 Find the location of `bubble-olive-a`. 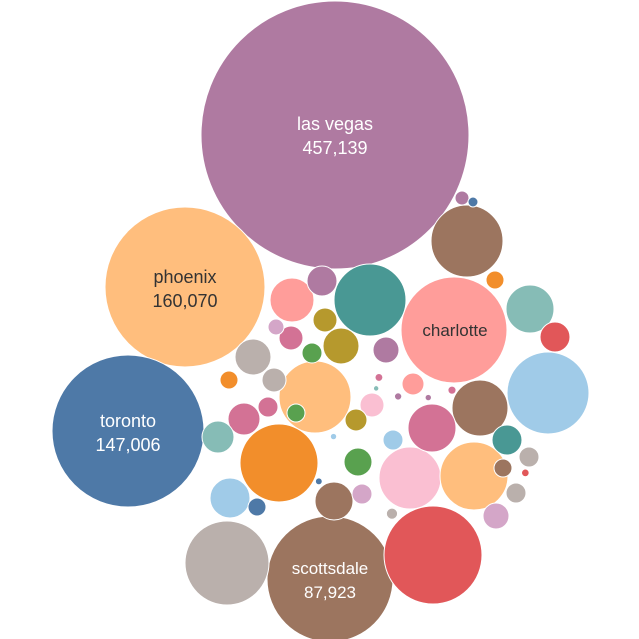

bubble-olive-a is located at coordinates (341, 346).